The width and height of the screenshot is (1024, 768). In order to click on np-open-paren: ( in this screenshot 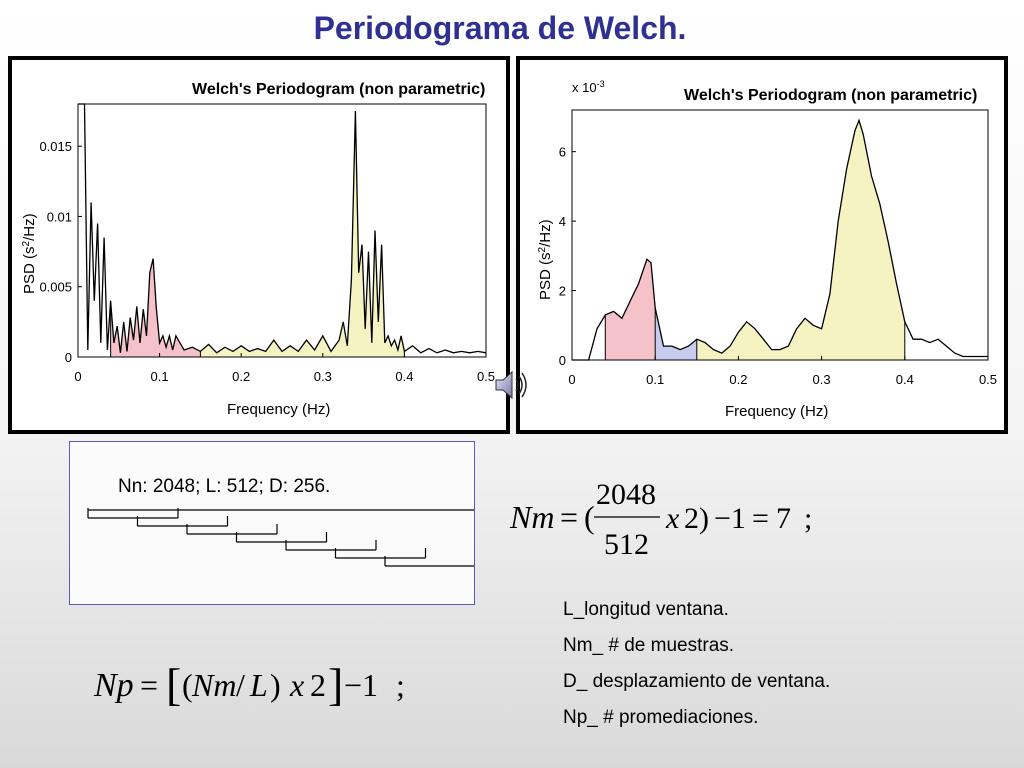, I will do `click(187, 685)`.